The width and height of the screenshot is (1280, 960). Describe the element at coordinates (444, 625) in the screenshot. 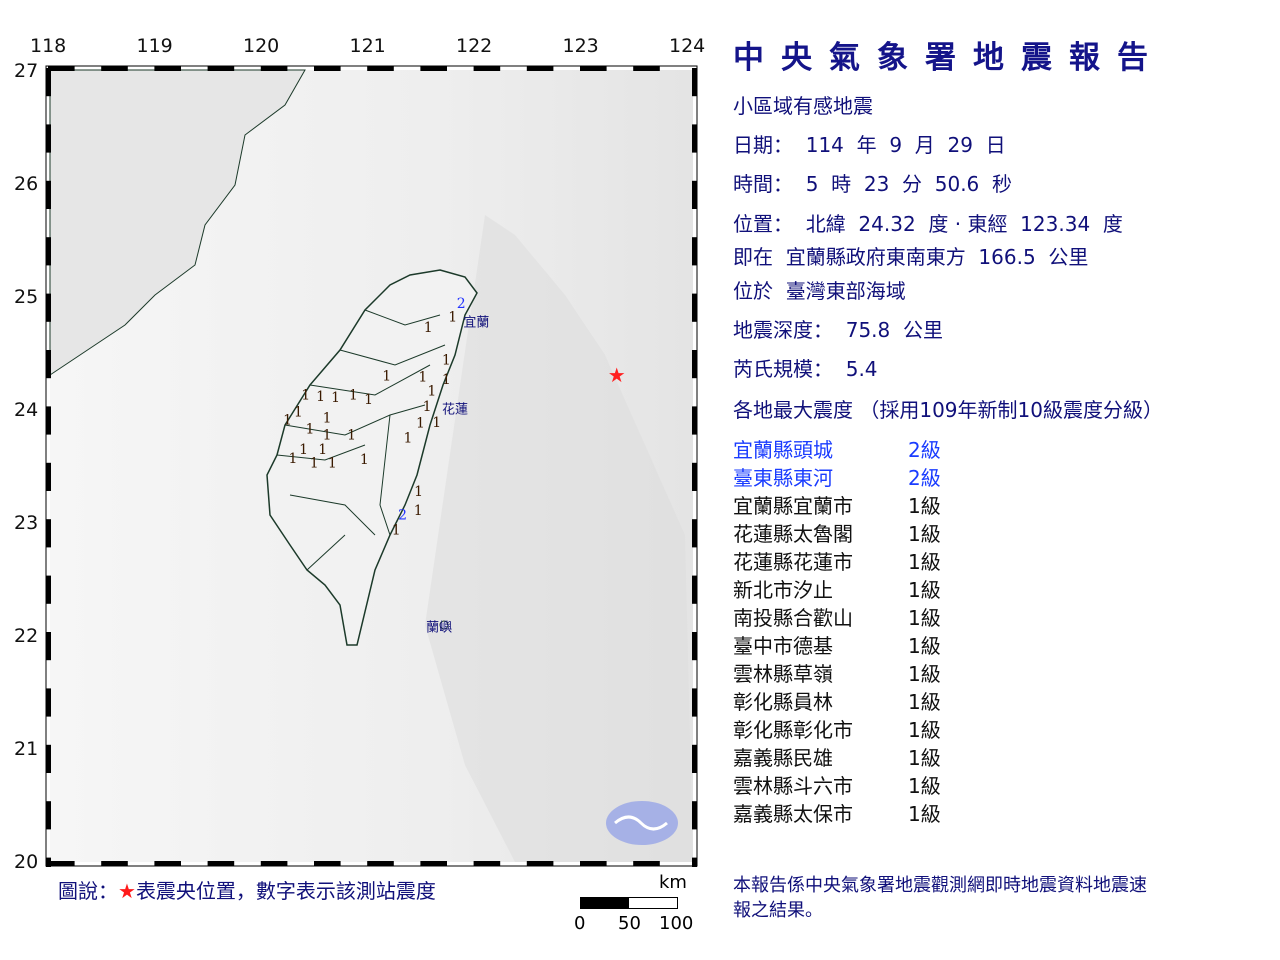

I see `lanyu-island` at that location.